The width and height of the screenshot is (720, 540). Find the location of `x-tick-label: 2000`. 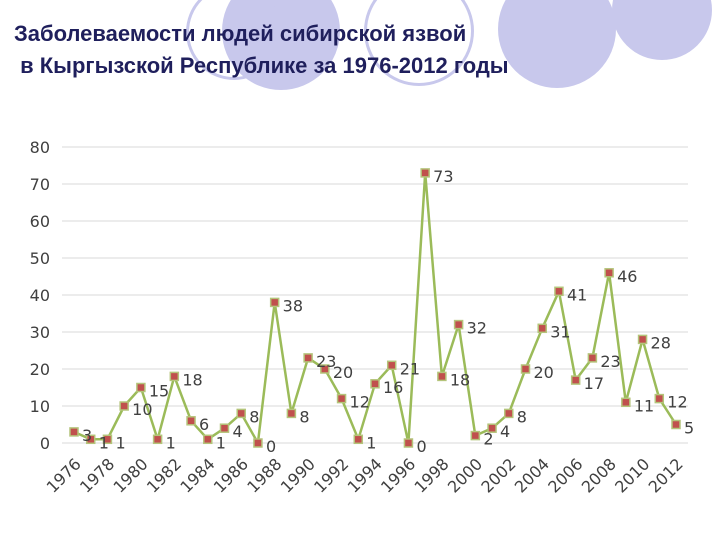

x-tick-label: 2000 is located at coordinates (465, 475).